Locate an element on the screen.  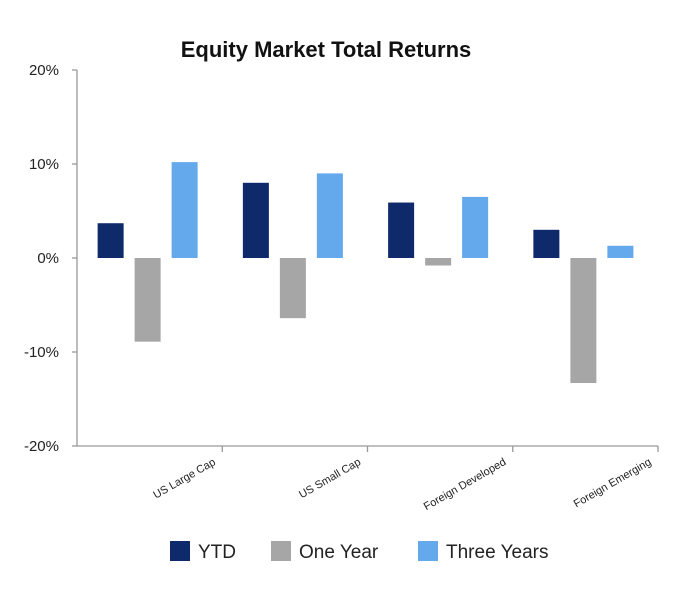
legend-label: One Year is located at coordinates (339, 552).